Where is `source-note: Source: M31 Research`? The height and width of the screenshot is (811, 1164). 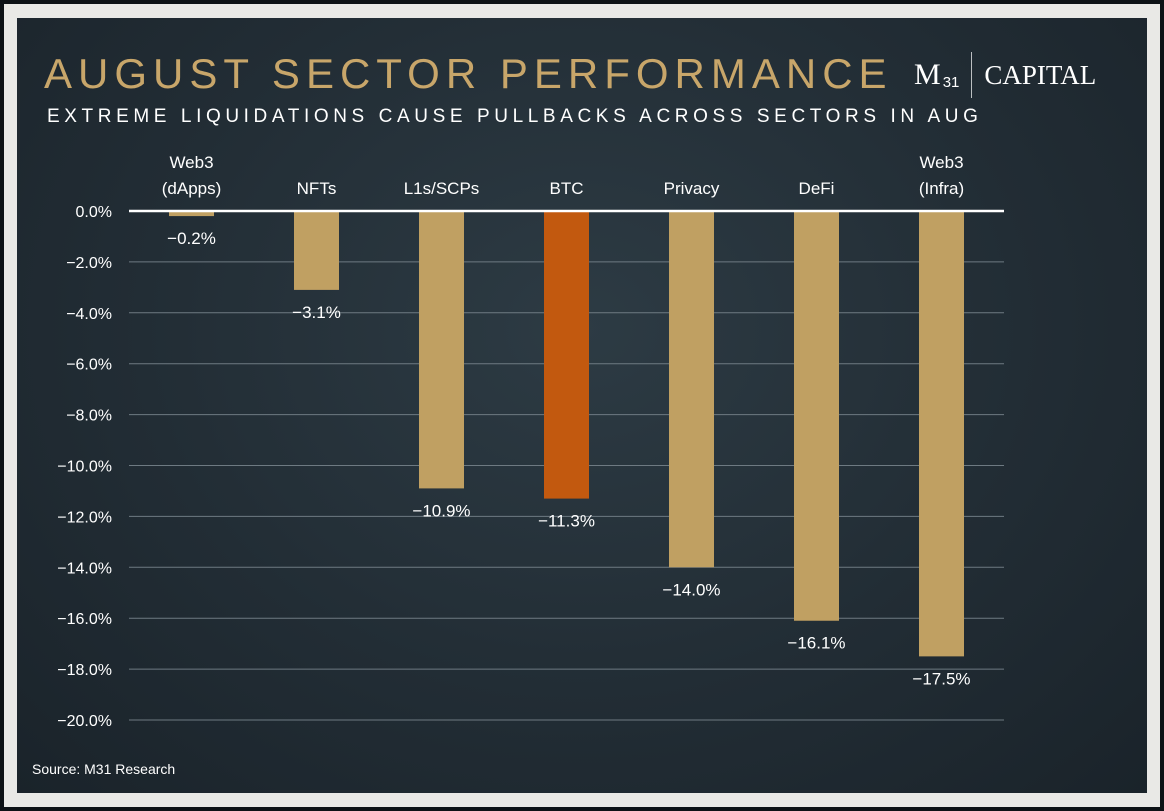
source-note: Source: M31 Research is located at coordinates (104, 769).